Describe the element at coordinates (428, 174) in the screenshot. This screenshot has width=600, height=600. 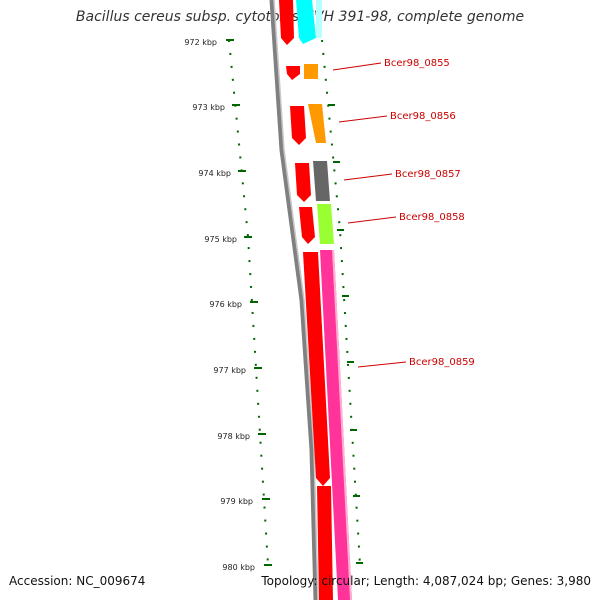
I see `gene-label-bcer98-0857: Bcer98_0857` at that location.